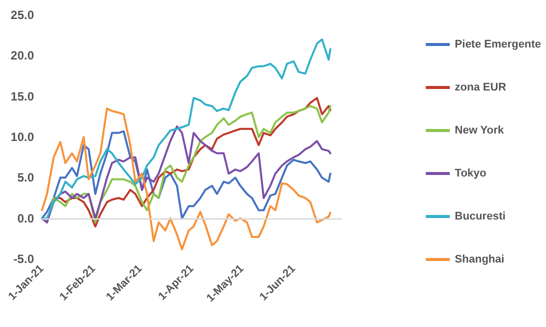  I want to click on legend-label: Piete Emergente, so click(497, 44).